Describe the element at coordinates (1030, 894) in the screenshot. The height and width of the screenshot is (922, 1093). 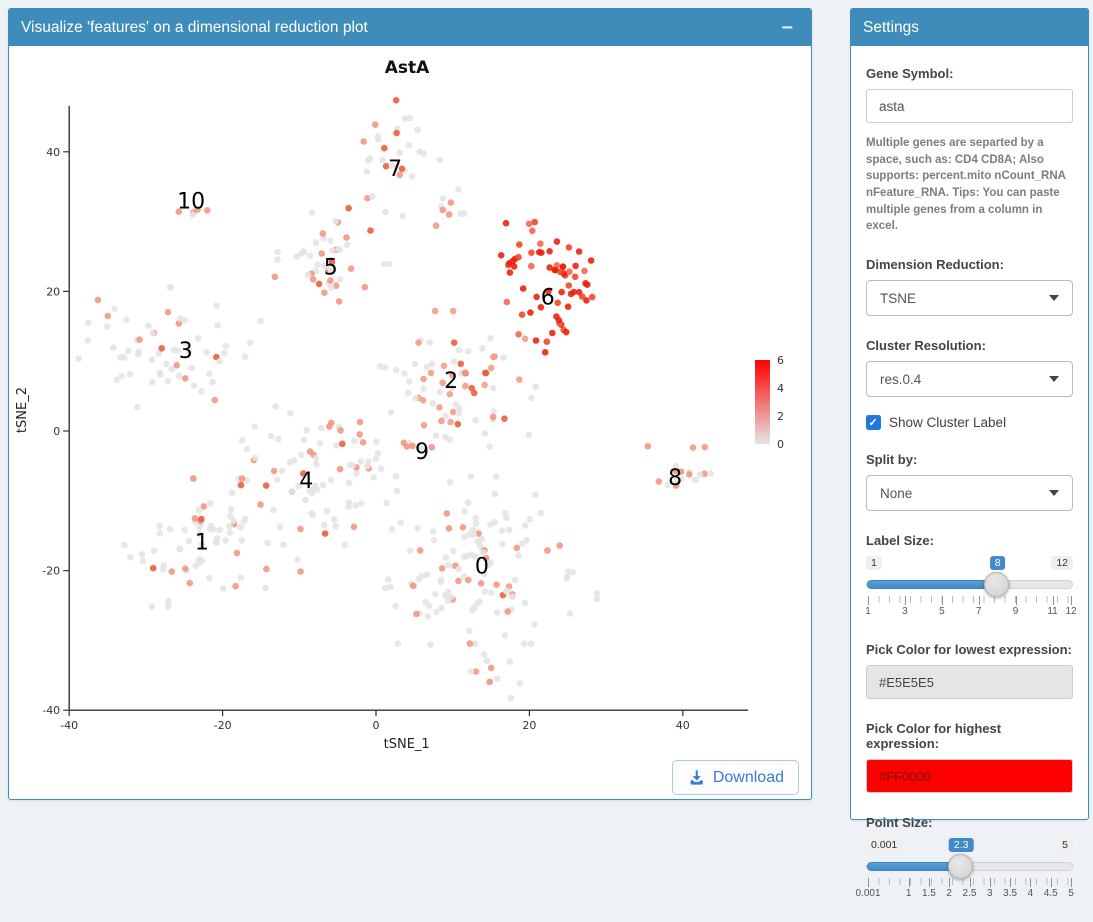
I see `slider-grid-label: 4` at that location.